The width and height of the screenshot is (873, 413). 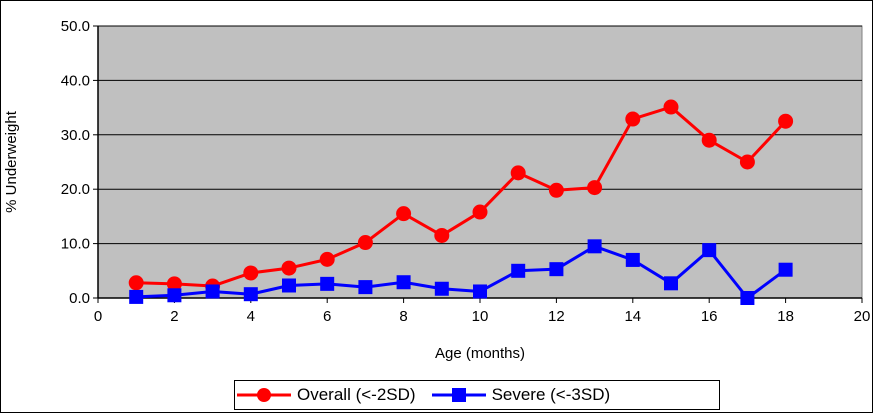 What do you see at coordinates (174, 316) in the screenshot?
I see `x-tick-label: 2` at bounding box center [174, 316].